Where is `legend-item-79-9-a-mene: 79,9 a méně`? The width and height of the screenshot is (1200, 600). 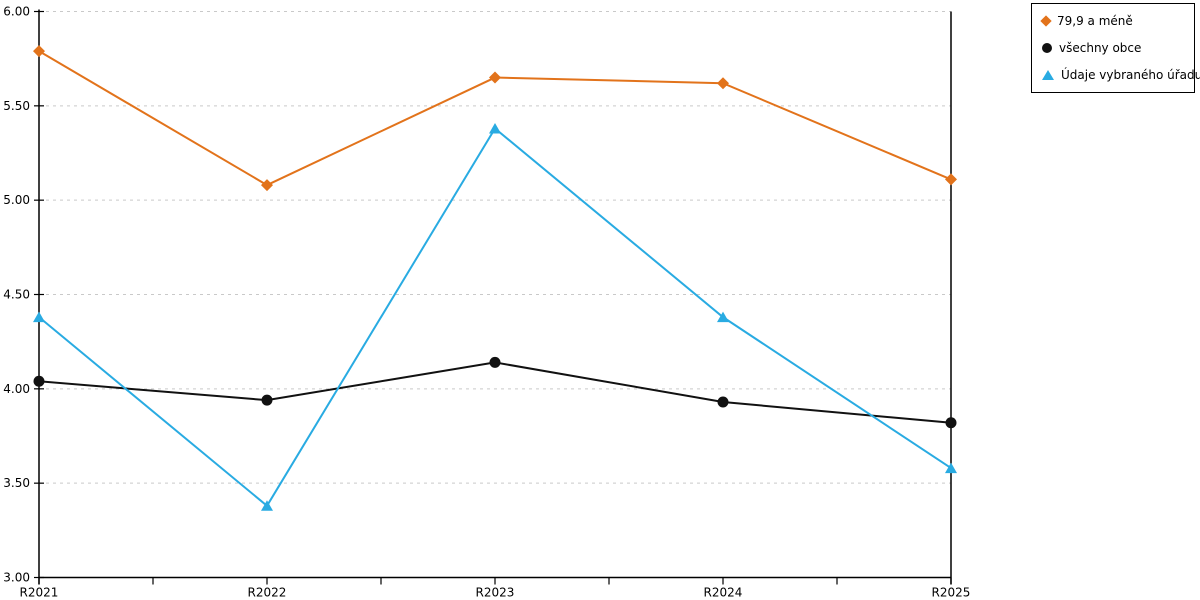 legend-item-79-9-a-mene: 79,9 a méně is located at coordinates (1117, 21).